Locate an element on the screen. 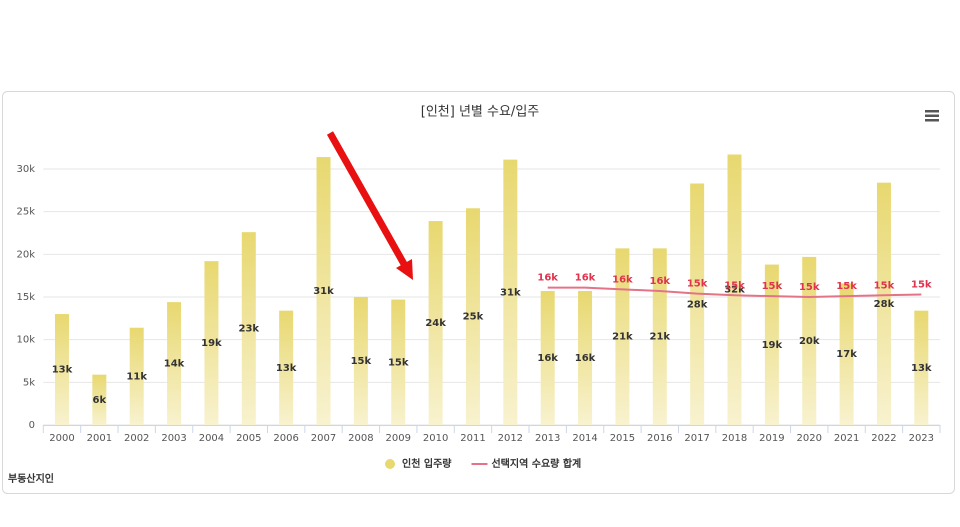 This screenshot has width=960, height=527. legend-label: 인천 입주량 is located at coordinates (427, 463).